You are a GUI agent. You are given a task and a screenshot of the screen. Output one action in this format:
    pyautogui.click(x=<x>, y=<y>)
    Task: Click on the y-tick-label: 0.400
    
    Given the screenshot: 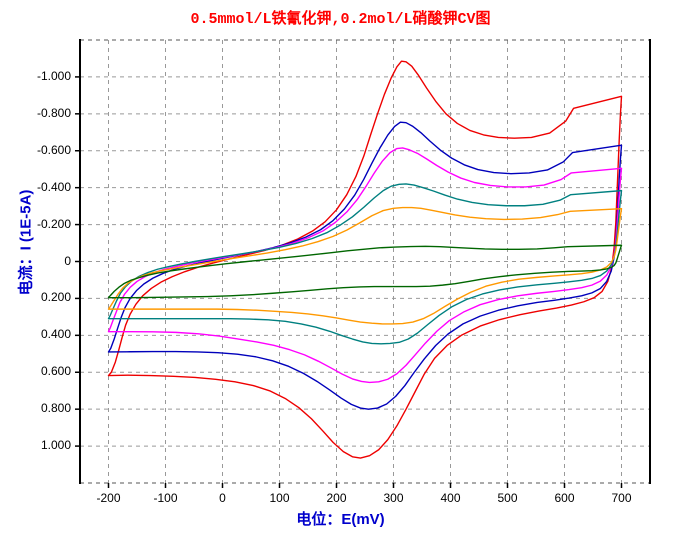 What is the action you would take?
    pyautogui.click(x=55, y=334)
    